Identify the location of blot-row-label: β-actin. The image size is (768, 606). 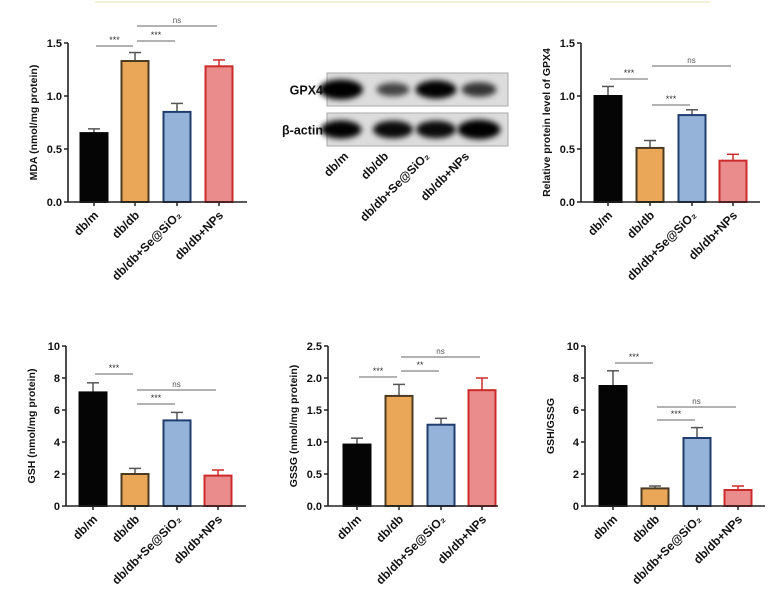
(302, 131).